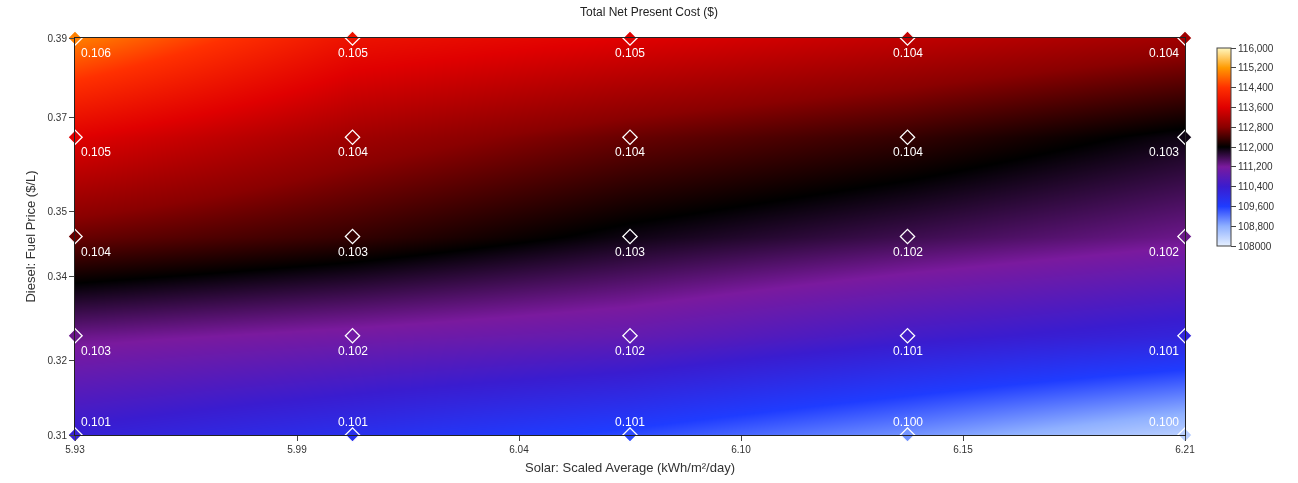 This screenshot has width=1298, height=483. What do you see at coordinates (75, 449) in the screenshot?
I see `x-tick-label: 5.93` at bounding box center [75, 449].